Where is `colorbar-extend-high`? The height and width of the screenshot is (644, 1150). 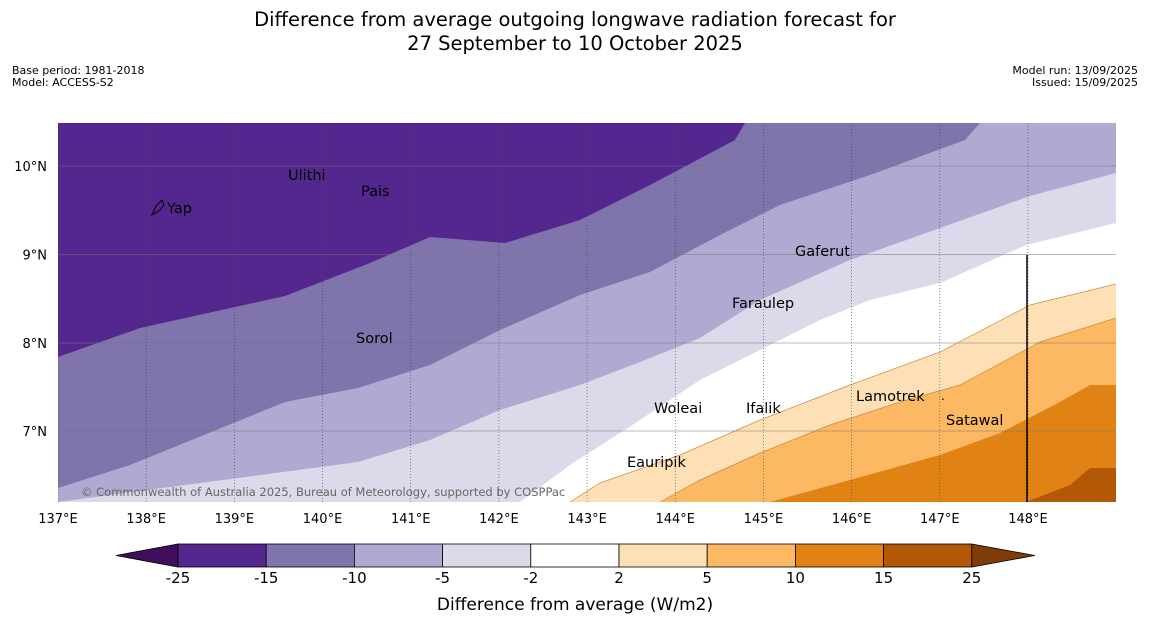
colorbar-extend-high is located at coordinates (1003, 555).